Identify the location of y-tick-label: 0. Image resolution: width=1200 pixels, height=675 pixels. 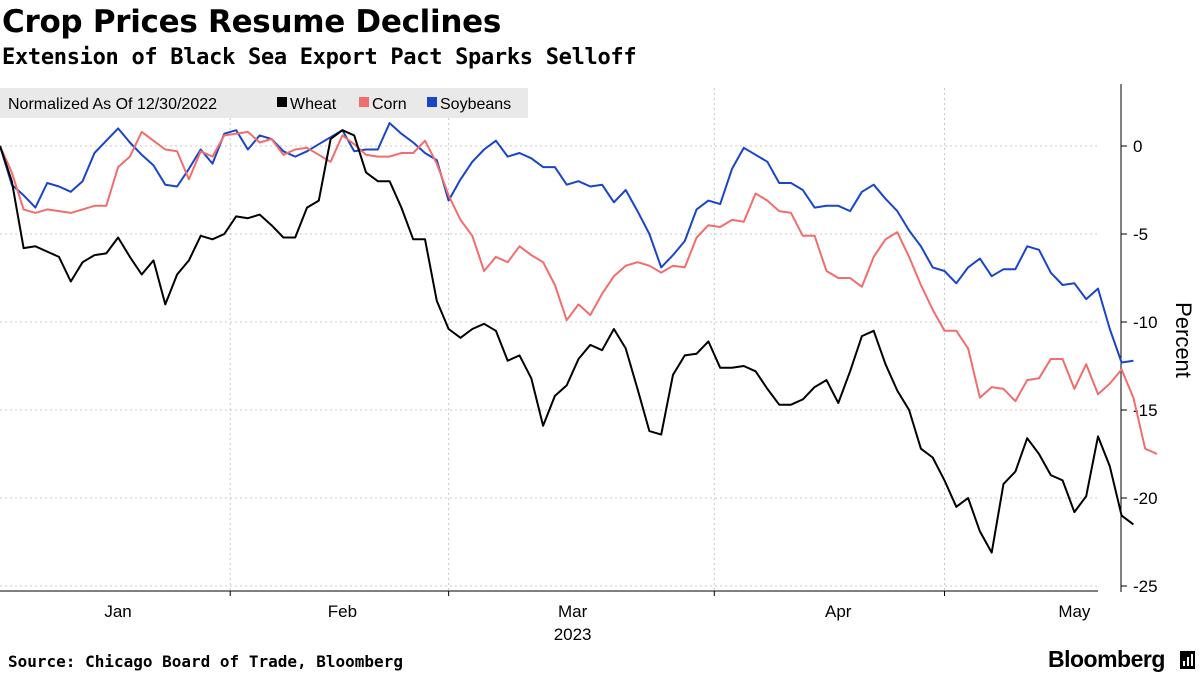
(1137, 146).